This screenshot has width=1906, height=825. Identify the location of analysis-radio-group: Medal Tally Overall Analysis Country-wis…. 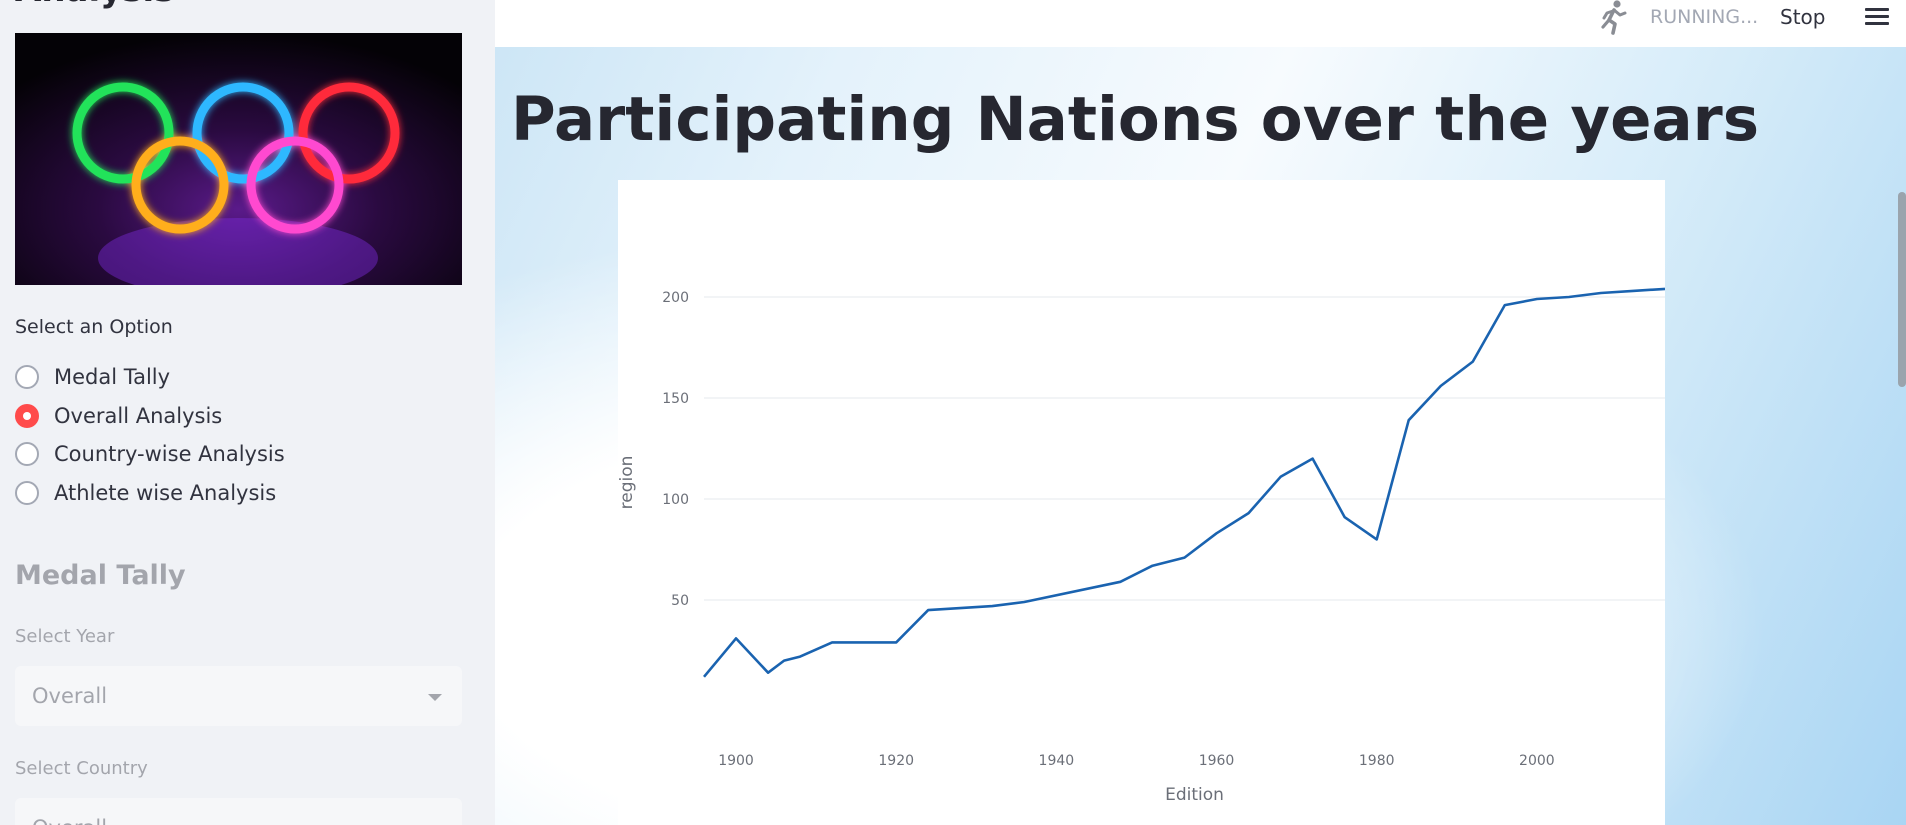
(150, 435).